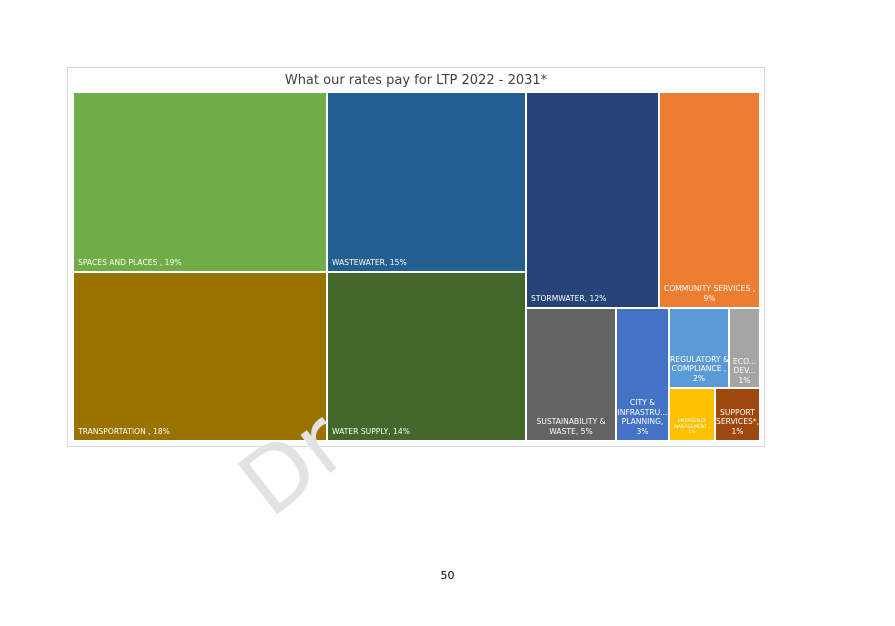  What do you see at coordinates (744, 348) in the screenshot?
I see `treemap-tile: ECO... DEV... 1%` at bounding box center [744, 348].